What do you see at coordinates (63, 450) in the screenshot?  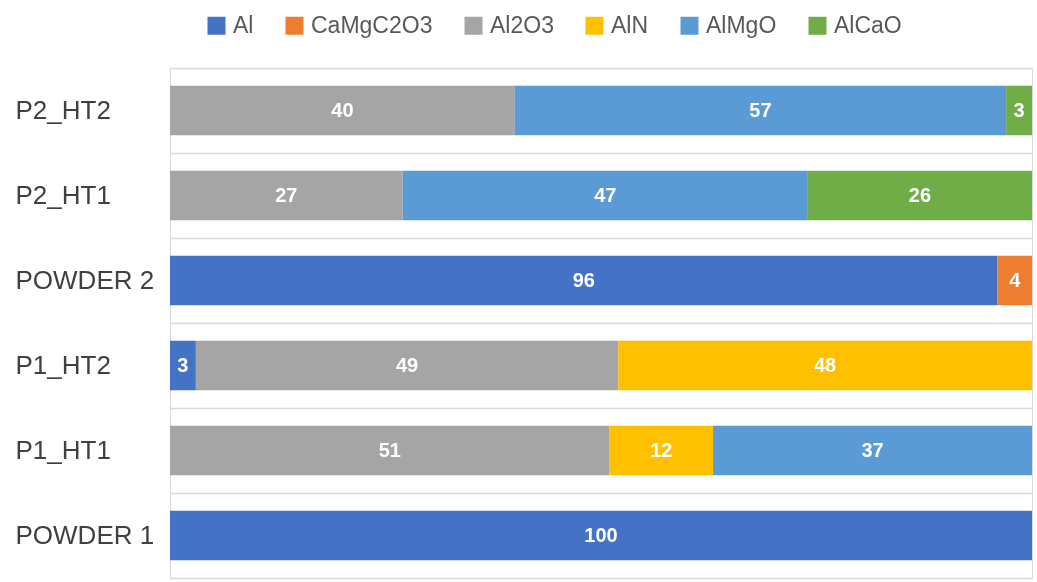 I see `y-tick-label: P1_HT1` at bounding box center [63, 450].